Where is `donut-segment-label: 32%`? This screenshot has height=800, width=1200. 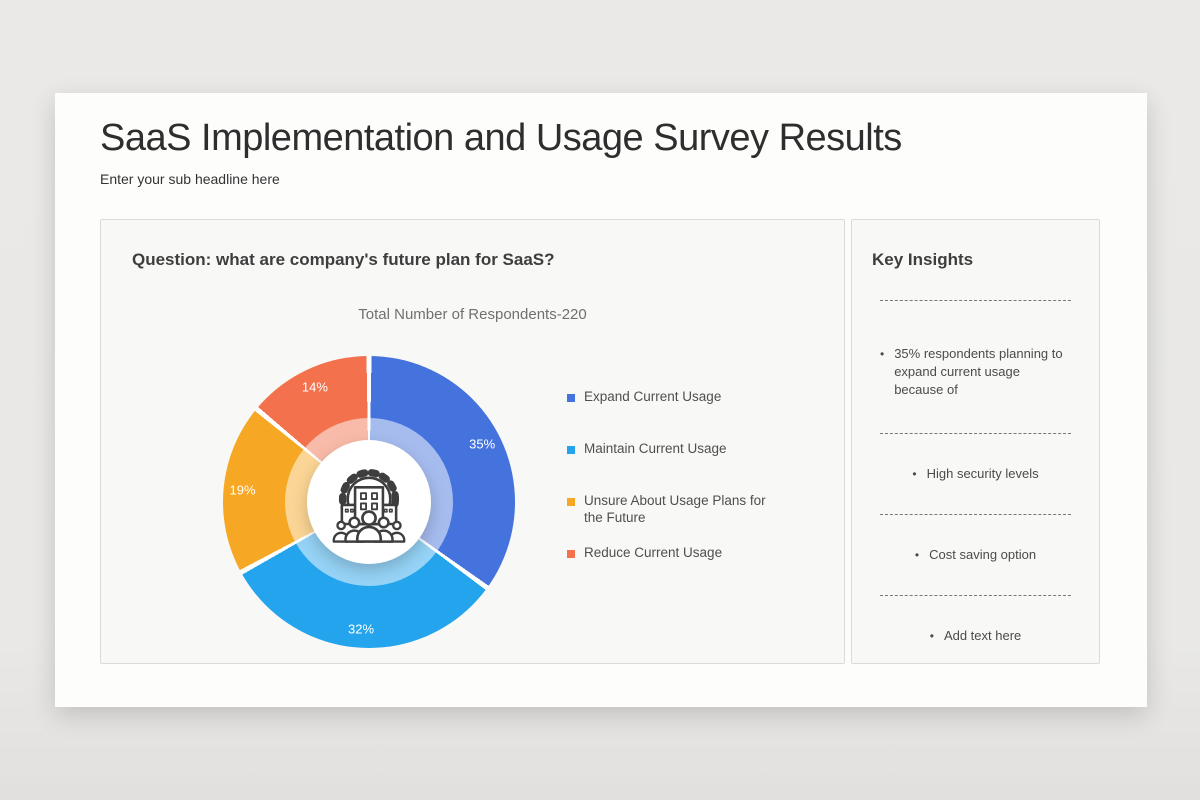 donut-segment-label: 32% is located at coordinates (361, 629).